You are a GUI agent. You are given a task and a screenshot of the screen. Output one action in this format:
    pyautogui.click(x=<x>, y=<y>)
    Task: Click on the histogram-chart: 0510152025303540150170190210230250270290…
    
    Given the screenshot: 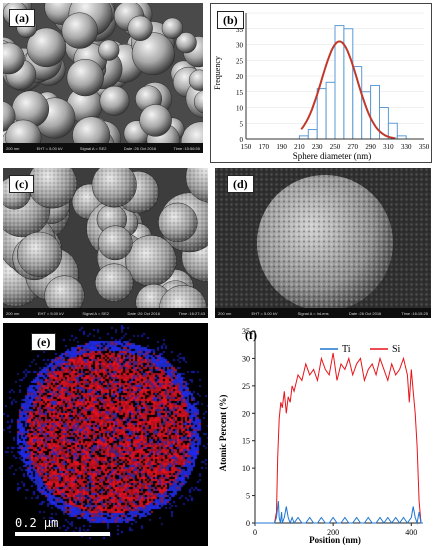 What is the action you would take?
    pyautogui.click(x=321, y=83)
    